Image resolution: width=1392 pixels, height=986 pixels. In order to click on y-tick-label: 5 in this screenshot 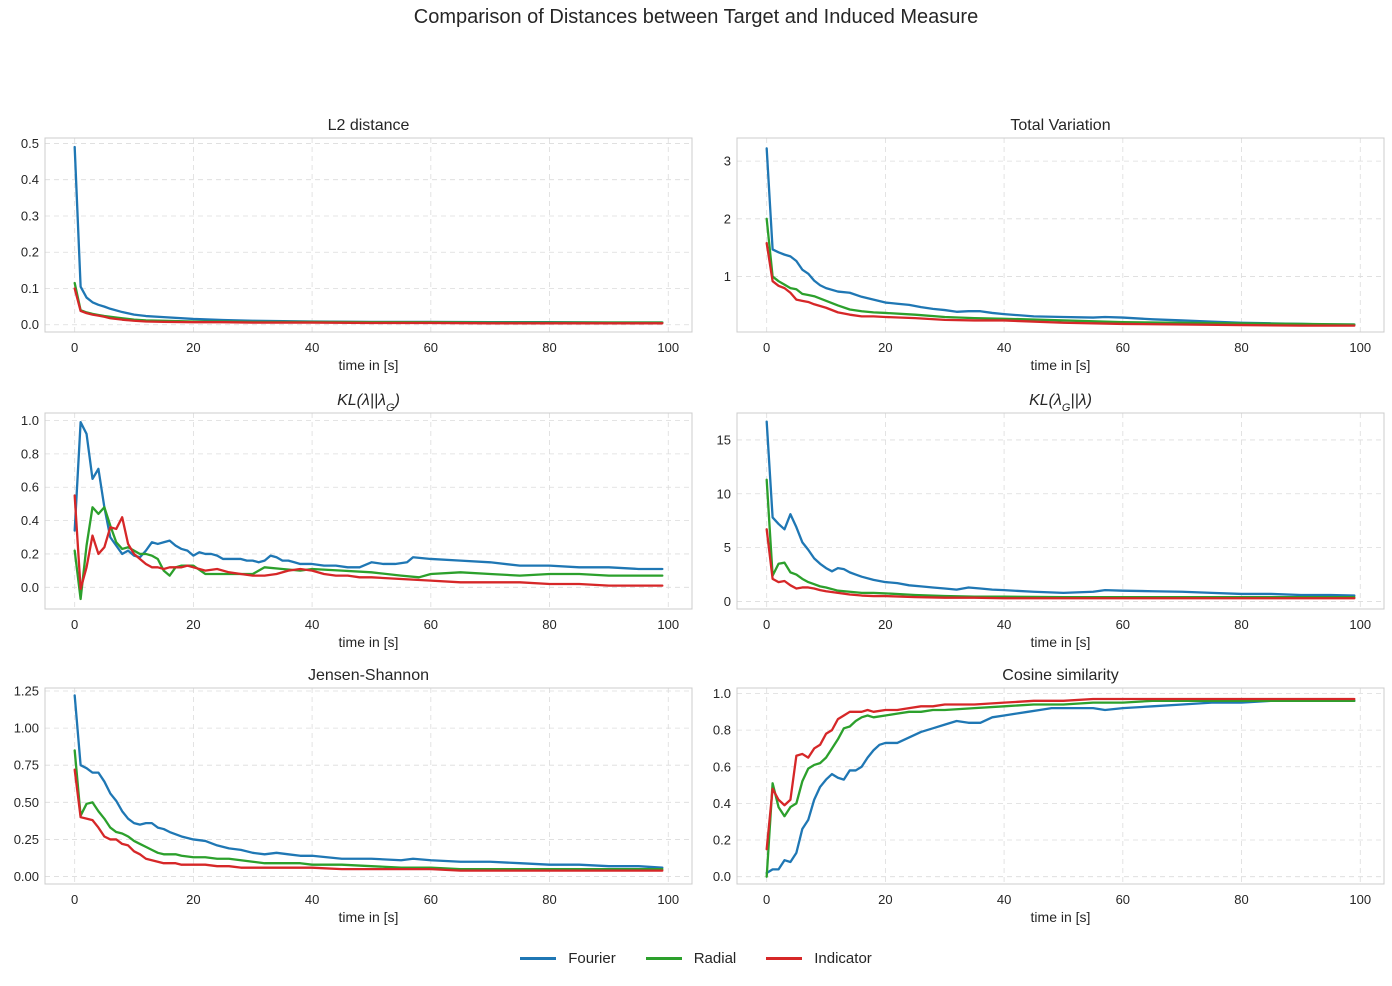, I will do `click(727, 547)`.